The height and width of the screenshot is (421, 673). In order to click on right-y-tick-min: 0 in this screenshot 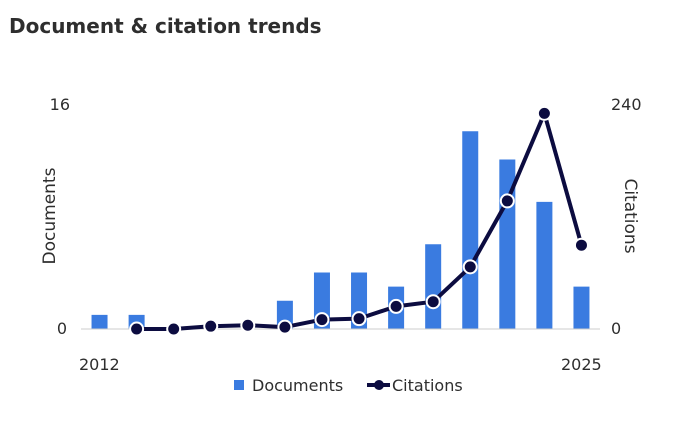, I will do `click(616, 328)`.